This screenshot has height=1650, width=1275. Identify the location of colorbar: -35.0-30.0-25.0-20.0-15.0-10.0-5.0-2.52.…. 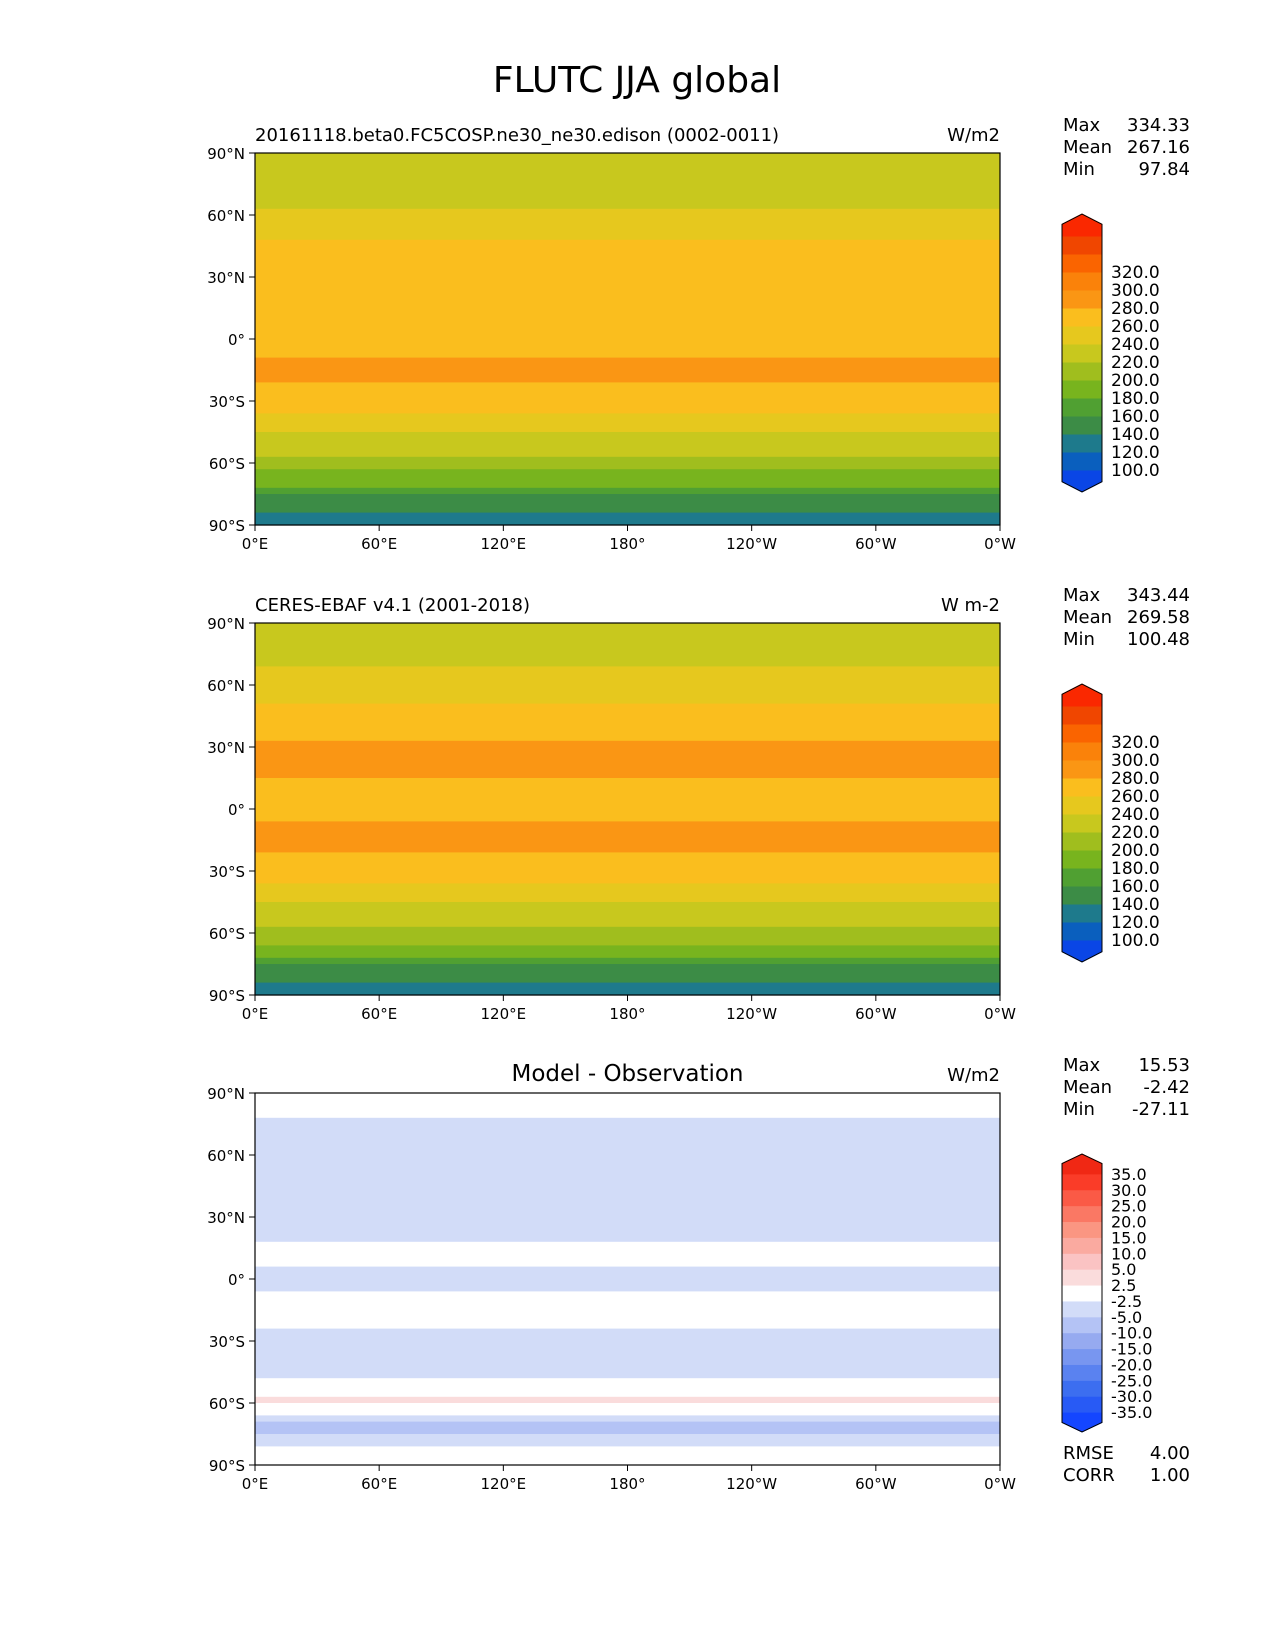
(1106, 1293).